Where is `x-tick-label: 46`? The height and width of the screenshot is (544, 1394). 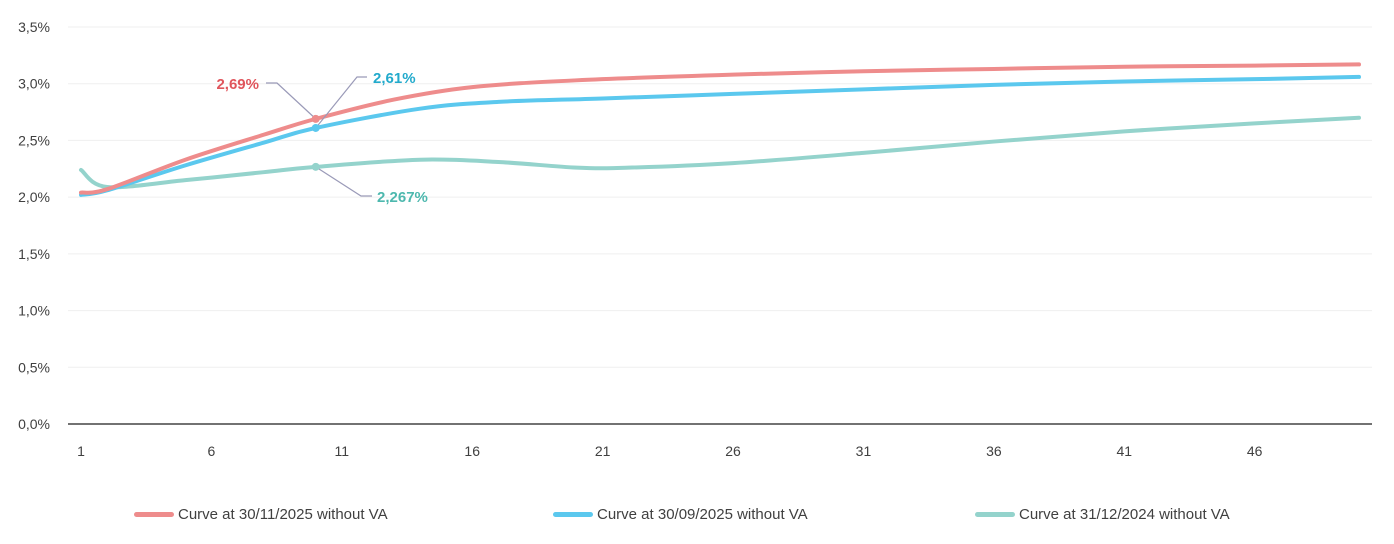 x-tick-label: 46 is located at coordinates (1255, 451).